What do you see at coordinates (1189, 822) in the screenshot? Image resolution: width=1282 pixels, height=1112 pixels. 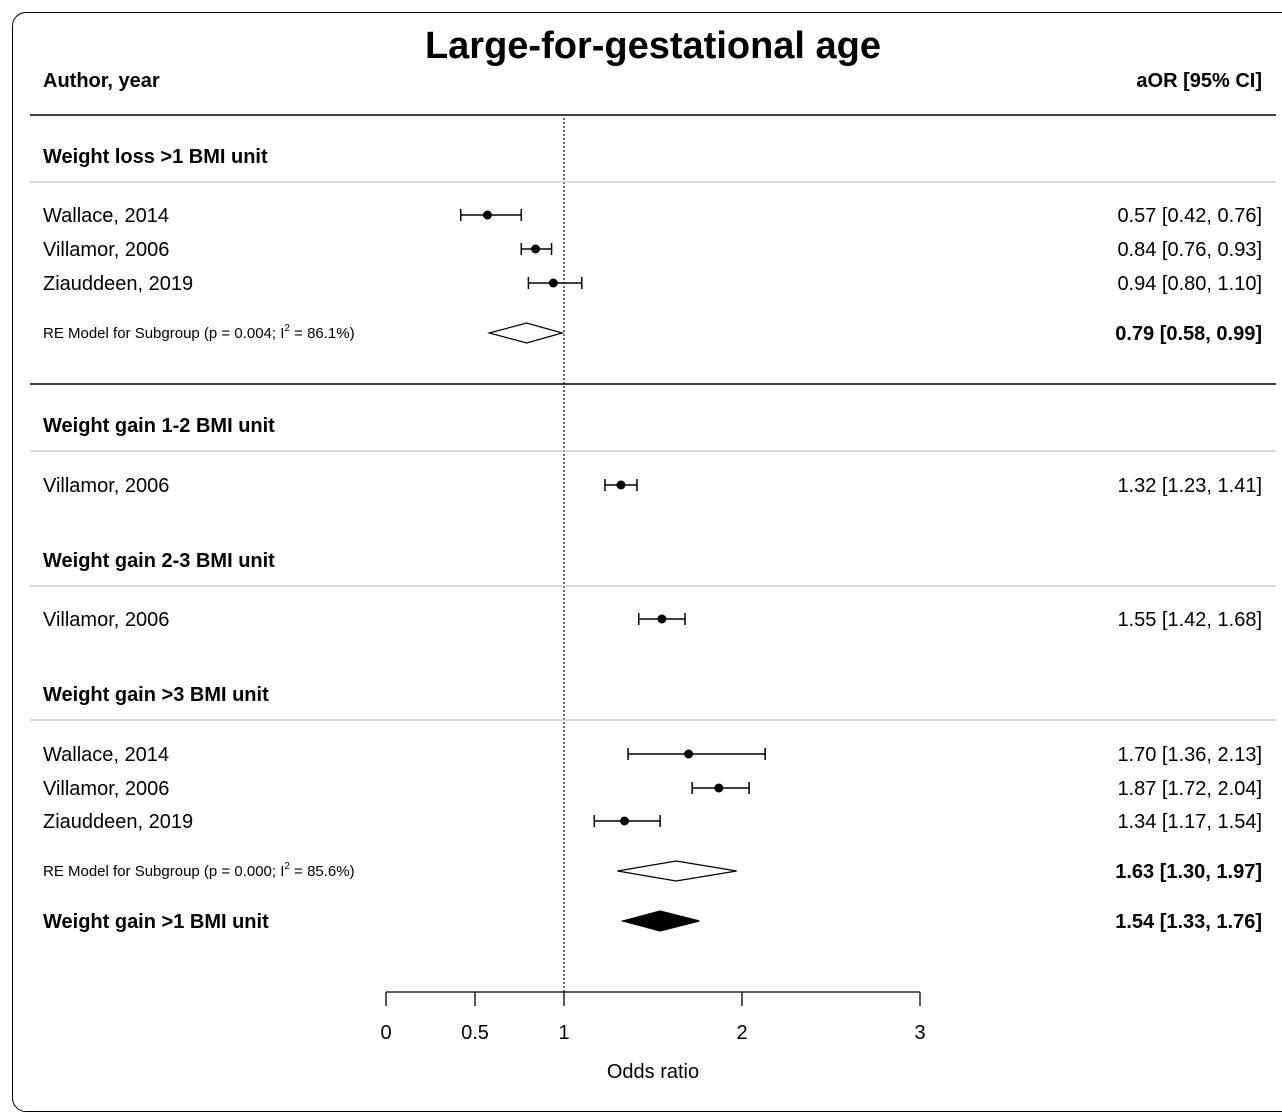 I see `estimate-text: 1.34 [1.17, 1.54]` at bounding box center [1189, 822].